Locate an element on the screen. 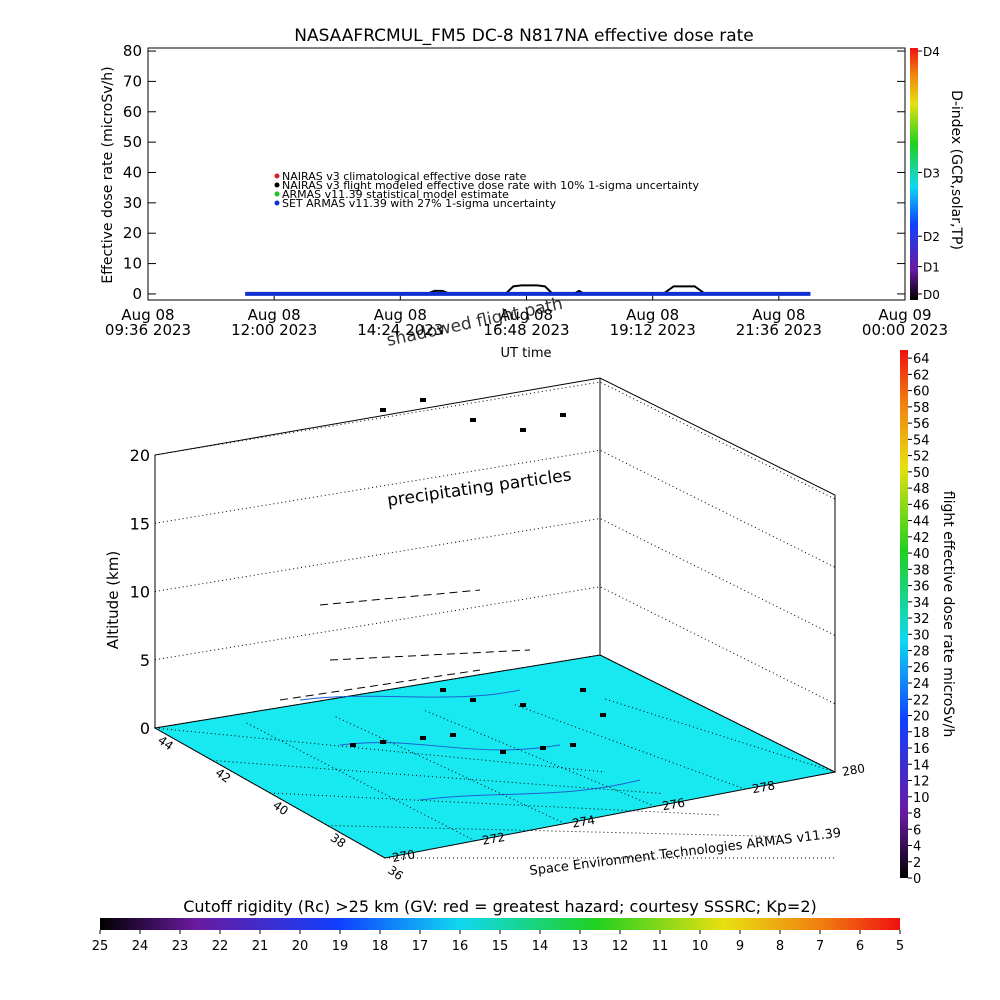 This screenshot has height=1000, width=1000. annotation: precipitating particles is located at coordinates (479, 488).